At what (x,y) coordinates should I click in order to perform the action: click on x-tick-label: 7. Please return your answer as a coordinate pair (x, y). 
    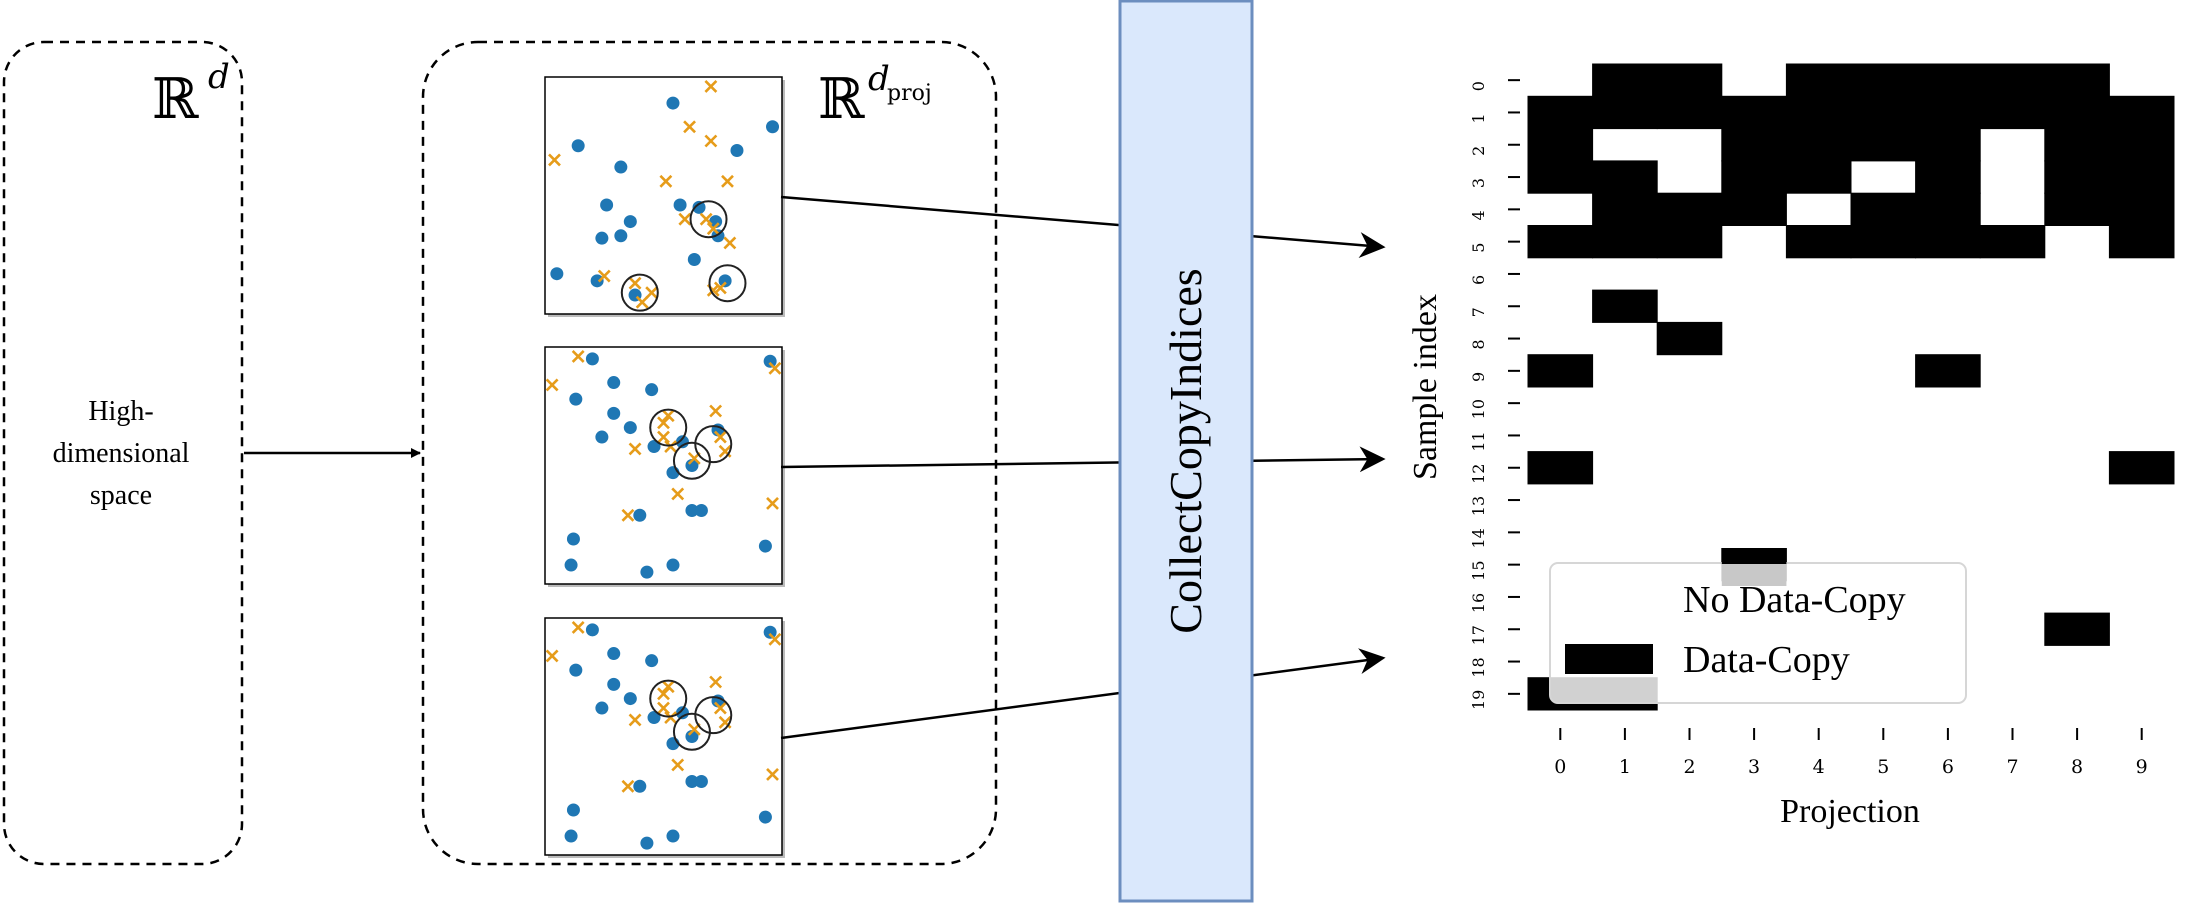
    Looking at the image, I should click on (2012, 767).